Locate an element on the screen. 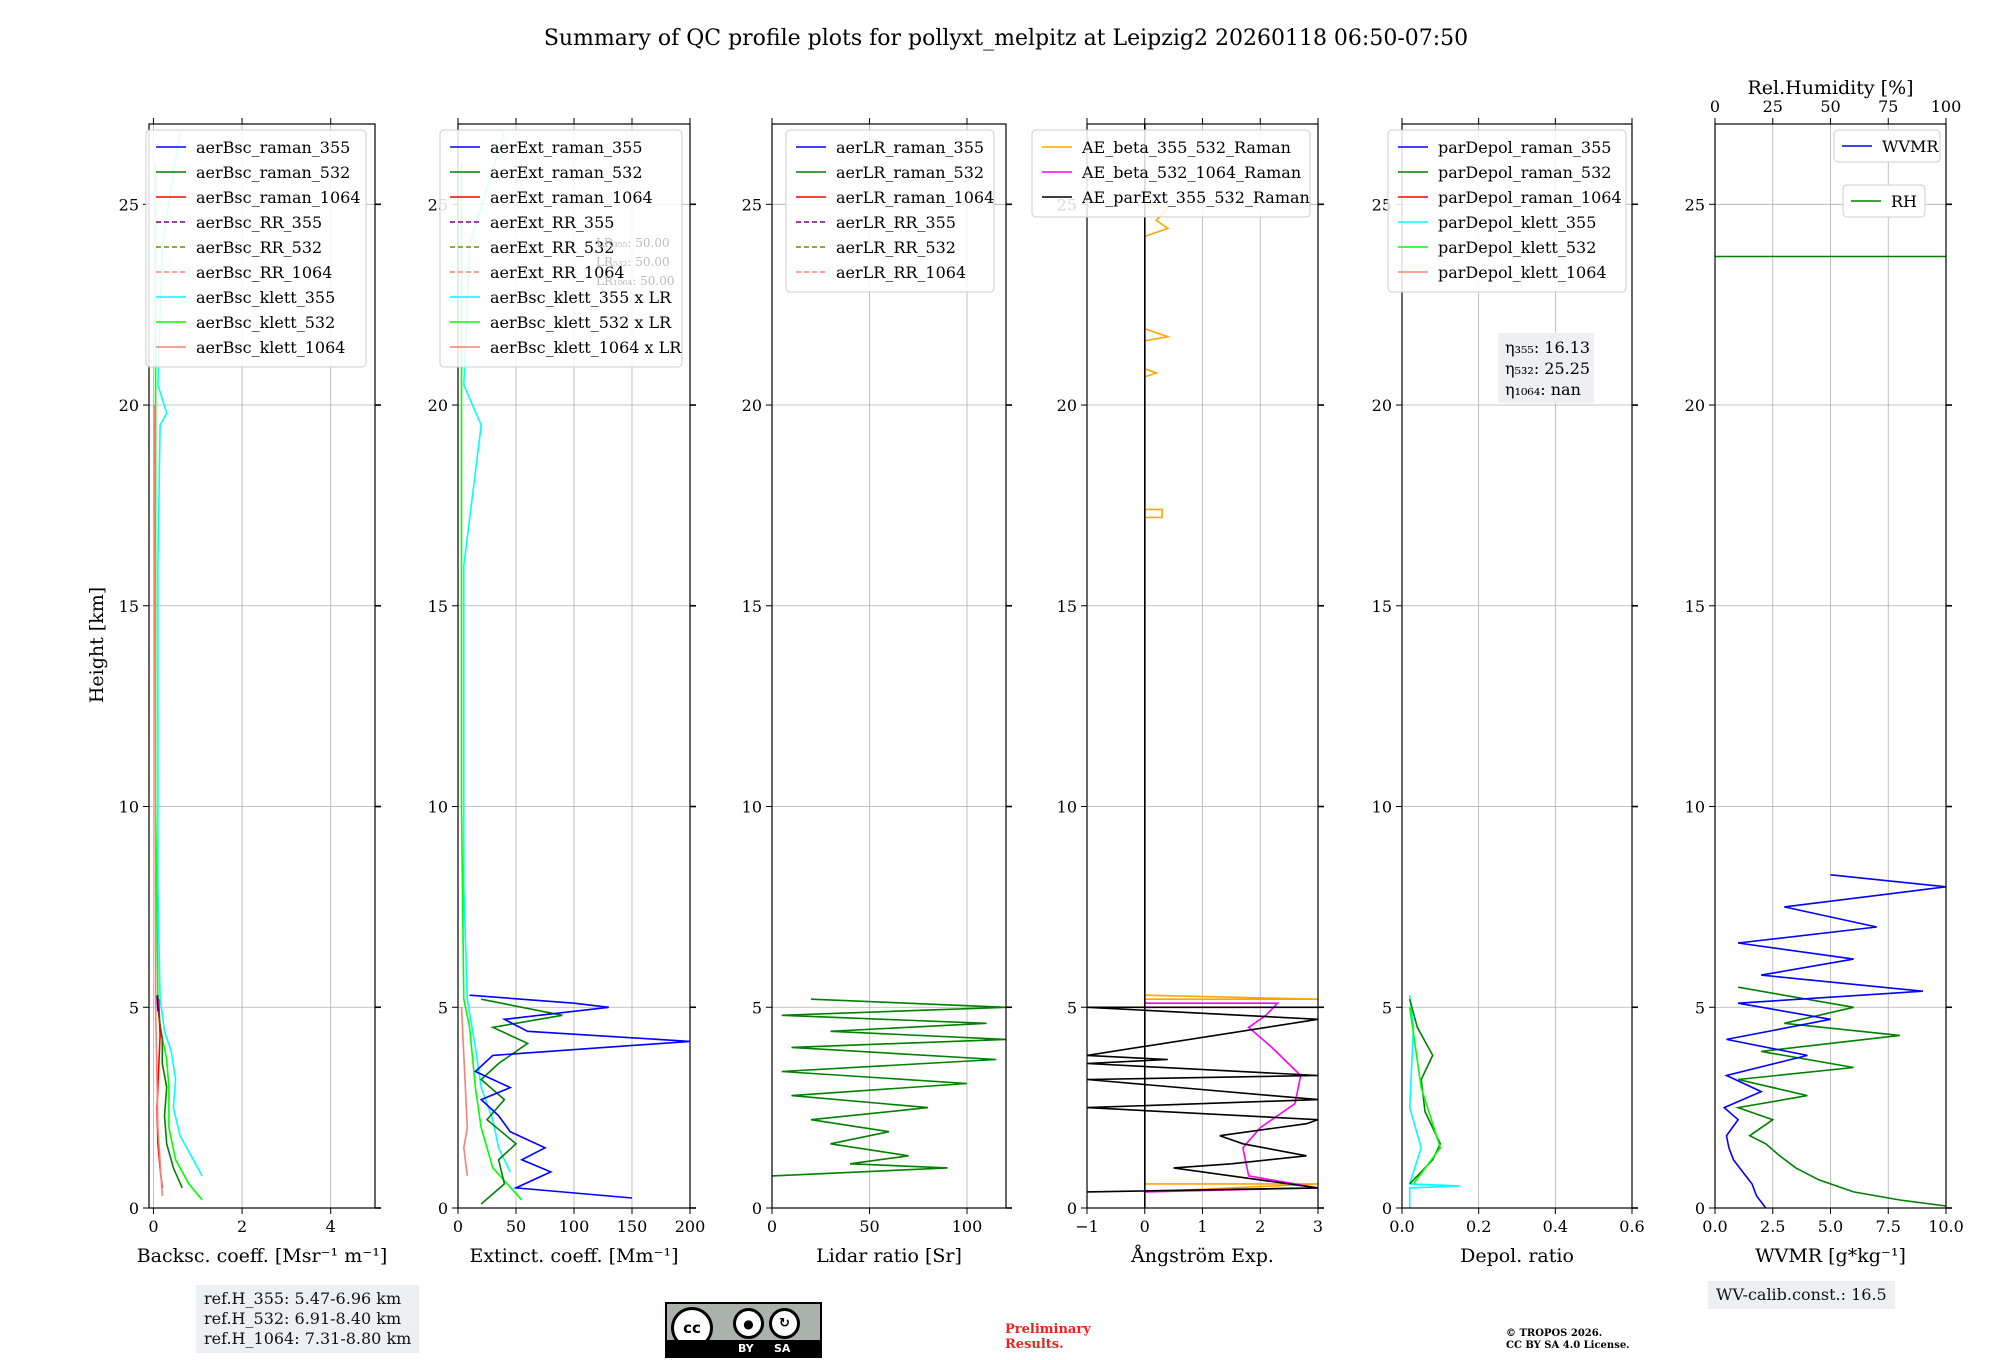 This screenshot has height=1360, width=2000. sa-label: SA is located at coordinates (782, 1348).